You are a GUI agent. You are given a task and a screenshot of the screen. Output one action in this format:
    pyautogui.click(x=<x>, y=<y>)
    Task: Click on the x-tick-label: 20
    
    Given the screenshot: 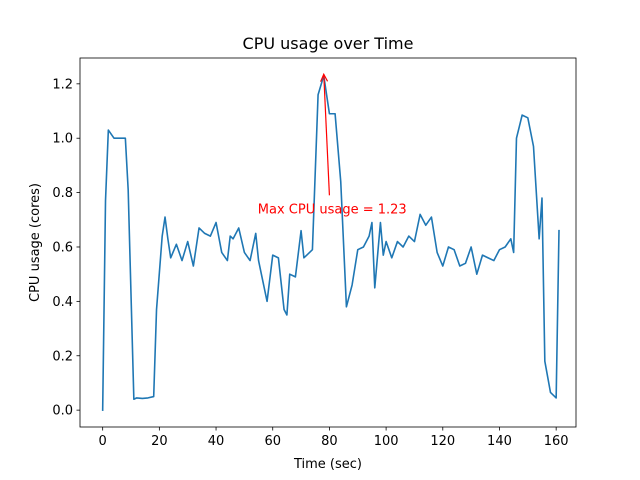 What is the action you would take?
    pyautogui.click(x=159, y=441)
    